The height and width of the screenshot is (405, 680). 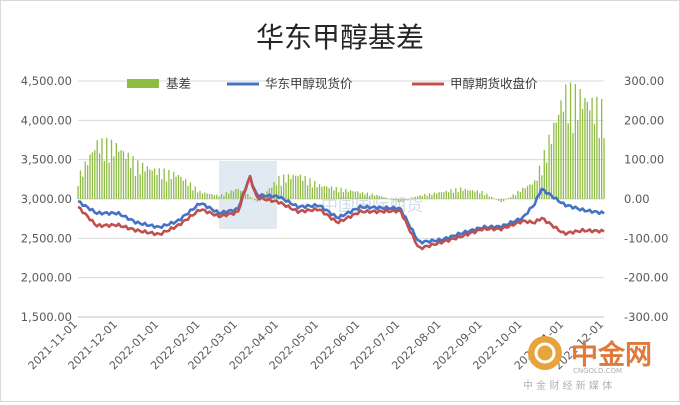 What do you see at coordinates (637, 199) in the screenshot?
I see `right-axis-tick-label: 0.00` at bounding box center [637, 199].